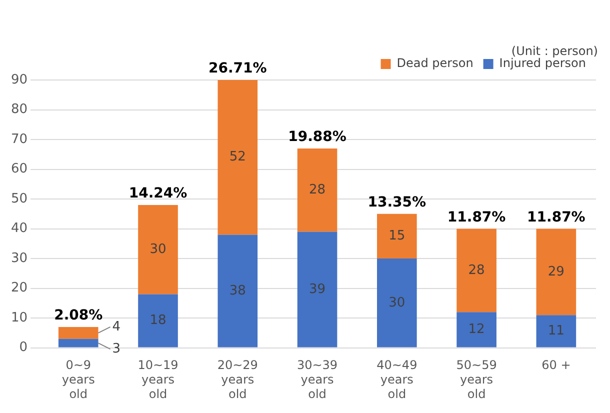 Image resolution: width=610 pixels, height=413 pixels. Describe the element at coordinates (116, 348) in the screenshot. I see `data-label: 3` at that location.